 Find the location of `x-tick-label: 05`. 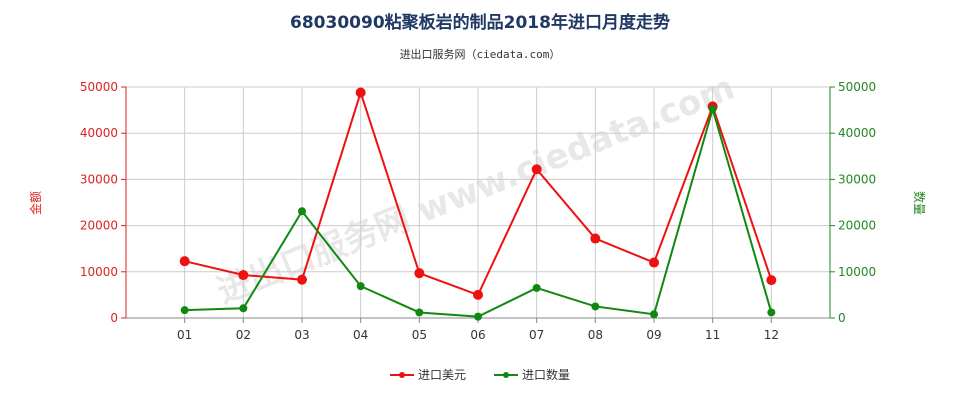

x-tick-label: 05 is located at coordinates (419, 335).